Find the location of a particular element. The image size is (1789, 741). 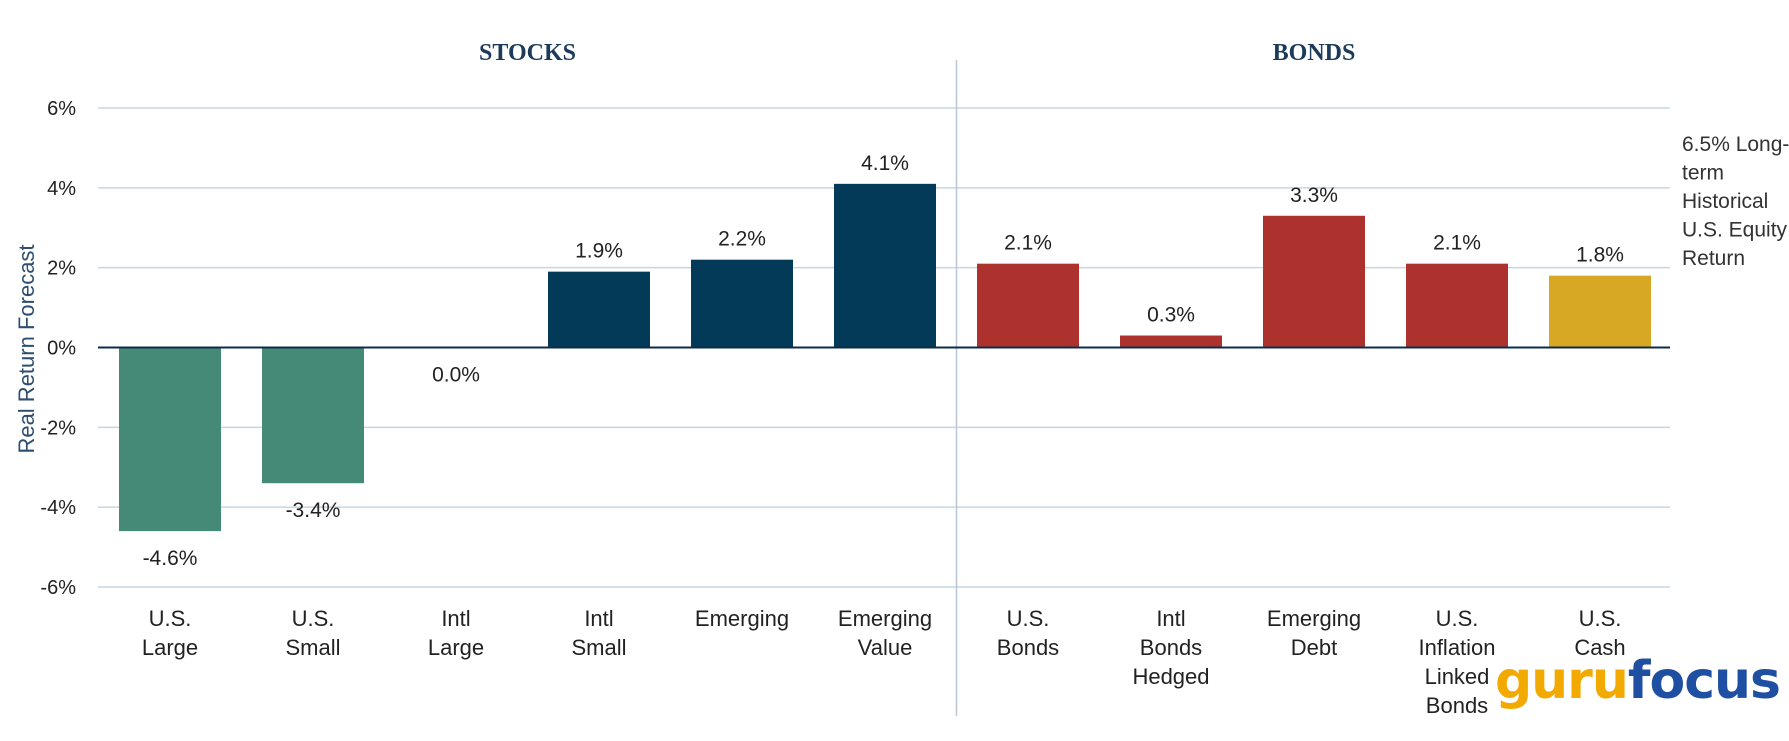

category-label: Emerging Value is located at coordinates (885, 633).